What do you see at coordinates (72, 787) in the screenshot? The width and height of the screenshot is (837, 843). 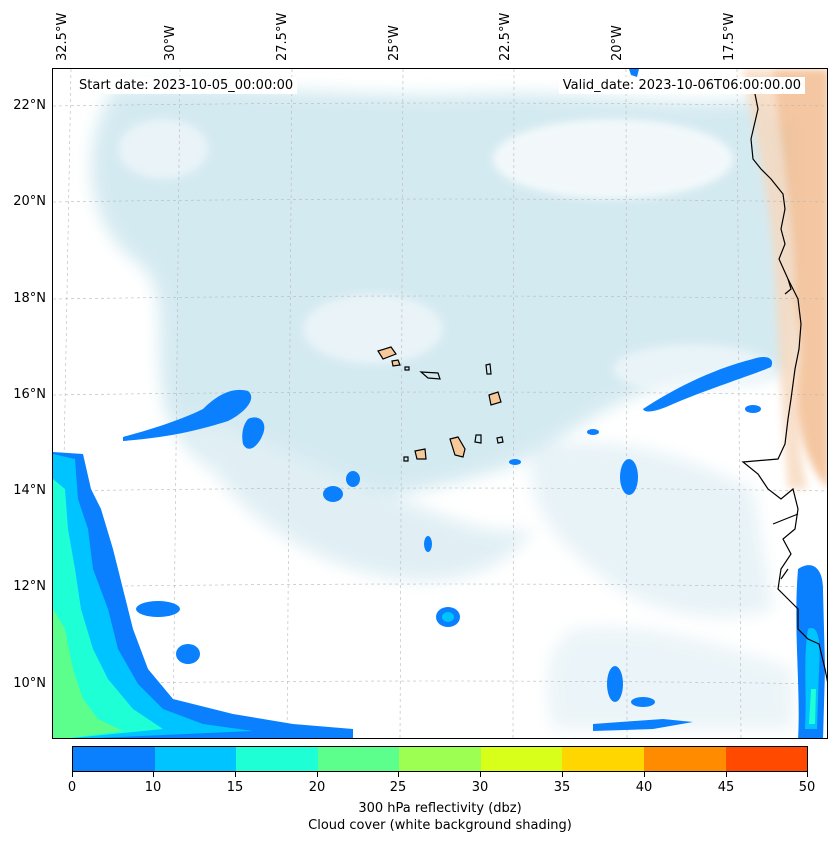 I see `colorbar-tick-label: 0` at bounding box center [72, 787].